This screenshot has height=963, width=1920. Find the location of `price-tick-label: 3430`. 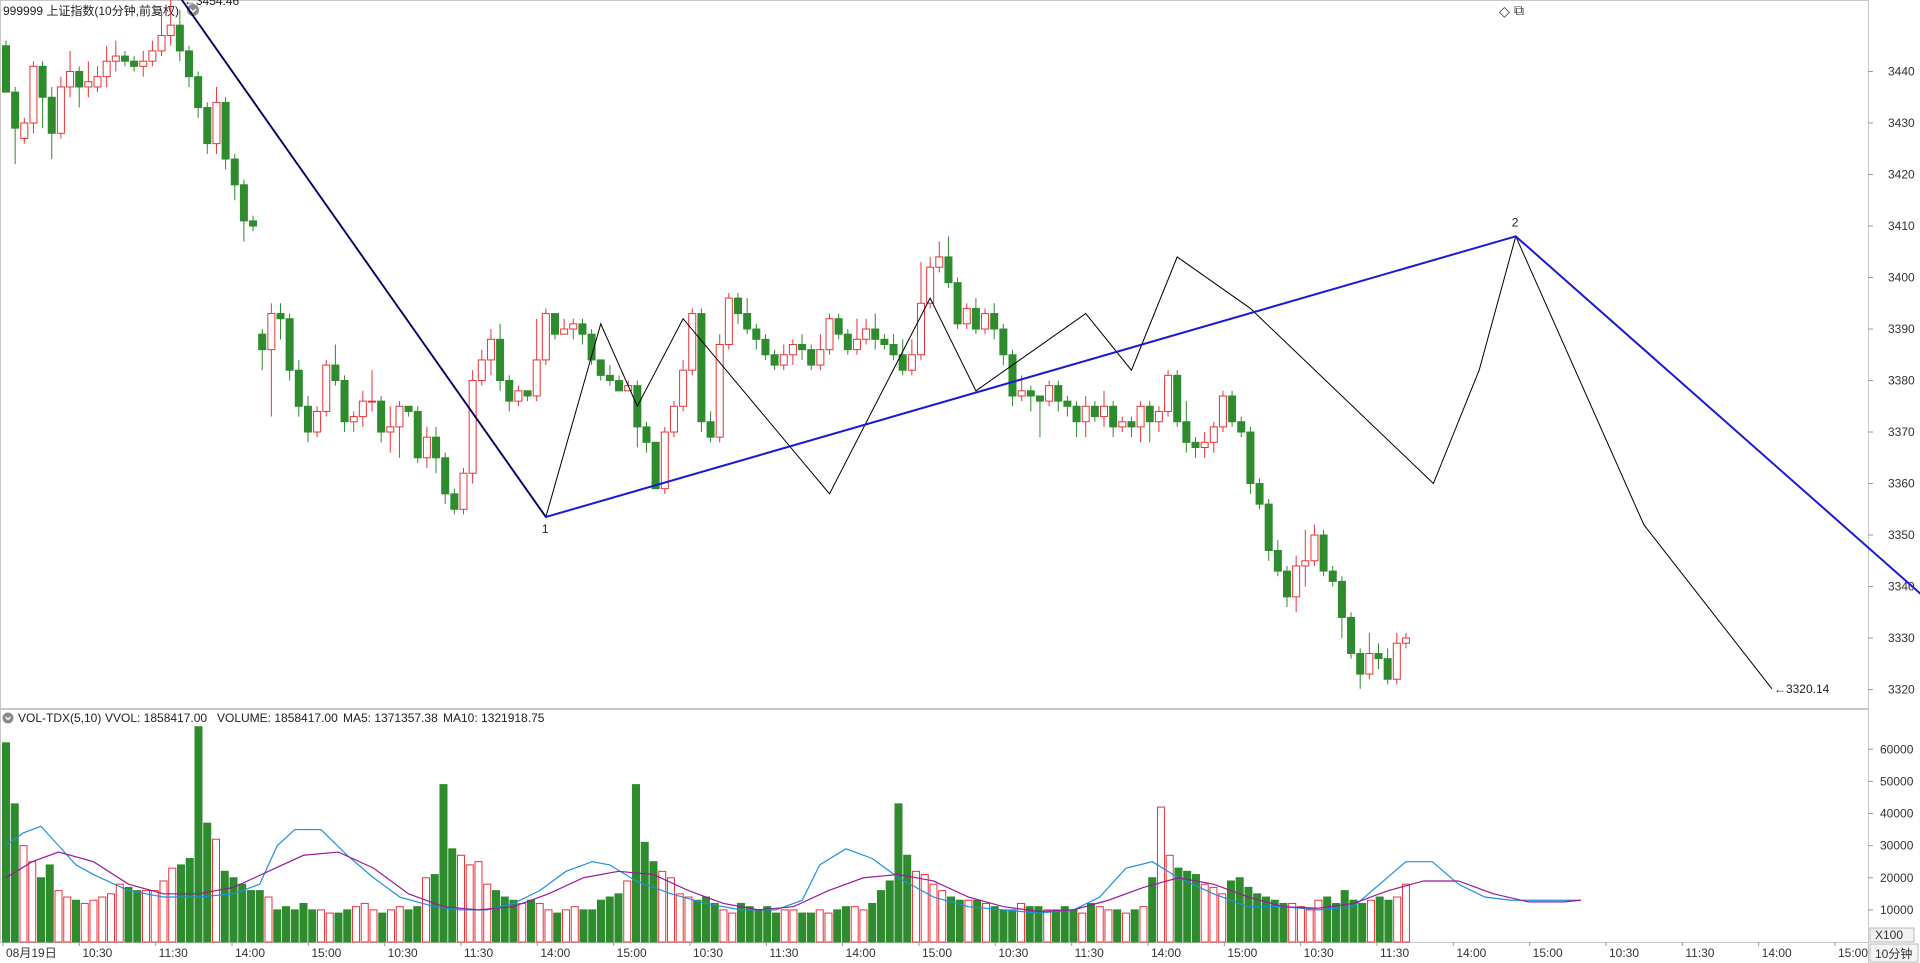

price-tick-label: 3430 is located at coordinates (1901, 123).